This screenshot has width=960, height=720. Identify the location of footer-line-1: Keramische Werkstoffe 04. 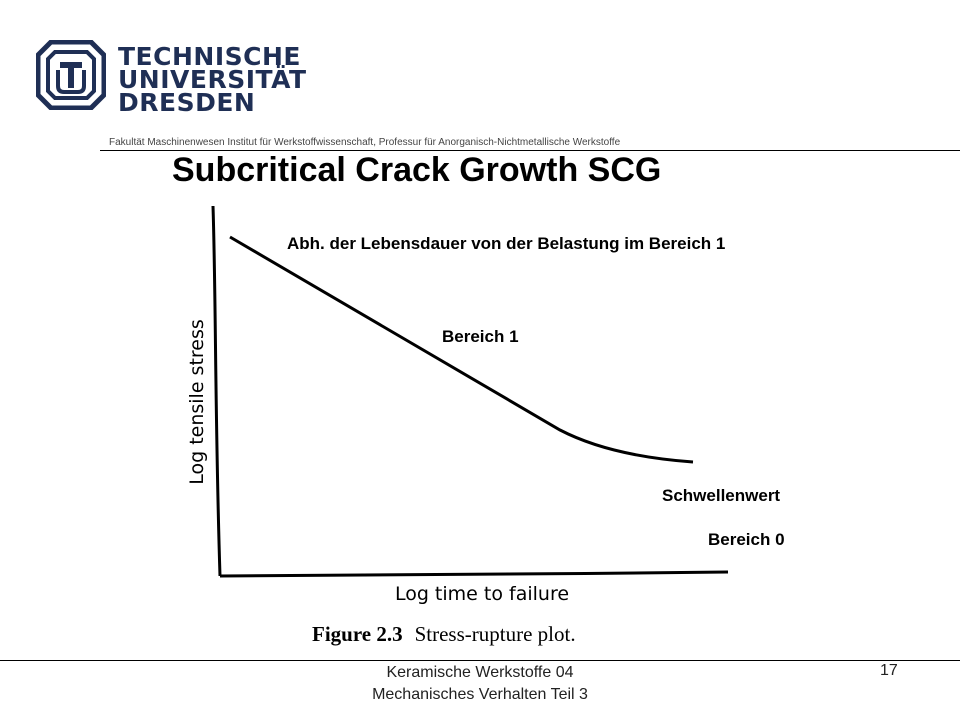
(480, 672).